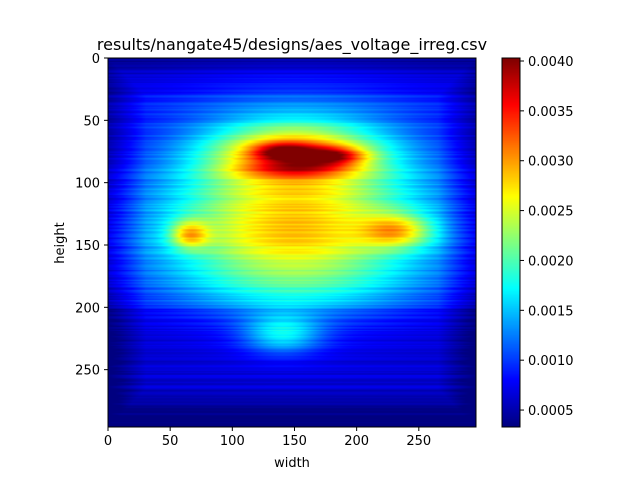  I want to click on colorbar-tick-label: 0.0015, so click(551, 311).